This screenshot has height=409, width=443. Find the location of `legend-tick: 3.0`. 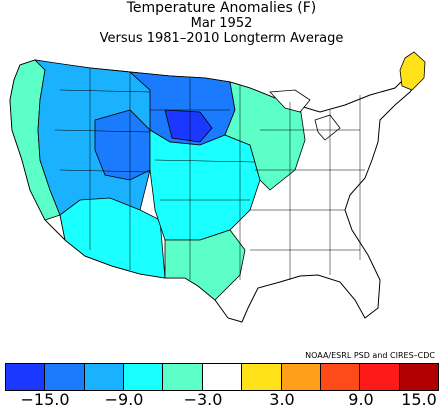

legend-tick: 3.0 is located at coordinates (282, 399).